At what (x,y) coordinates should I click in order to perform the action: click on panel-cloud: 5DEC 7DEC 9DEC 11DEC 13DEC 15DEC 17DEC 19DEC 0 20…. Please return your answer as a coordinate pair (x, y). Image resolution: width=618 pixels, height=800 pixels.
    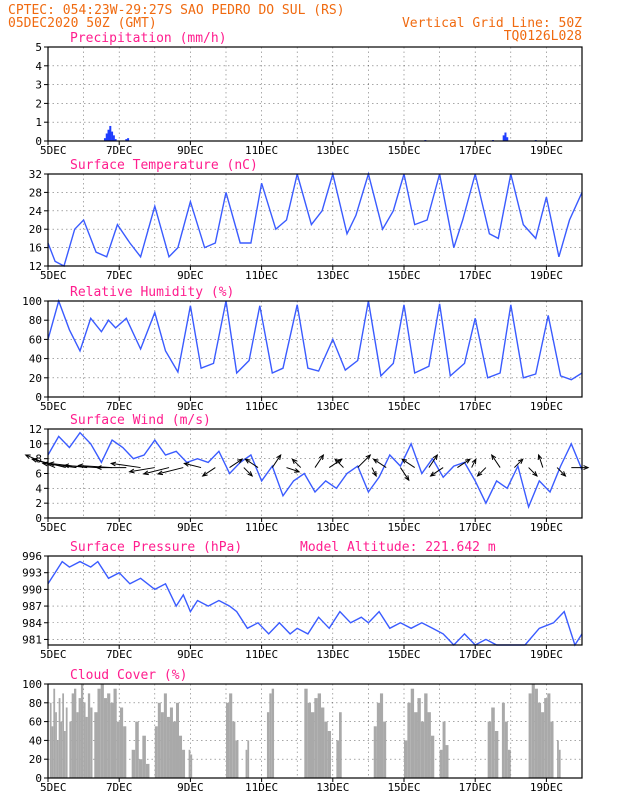
    Looking at the image, I should click on (302, 731).